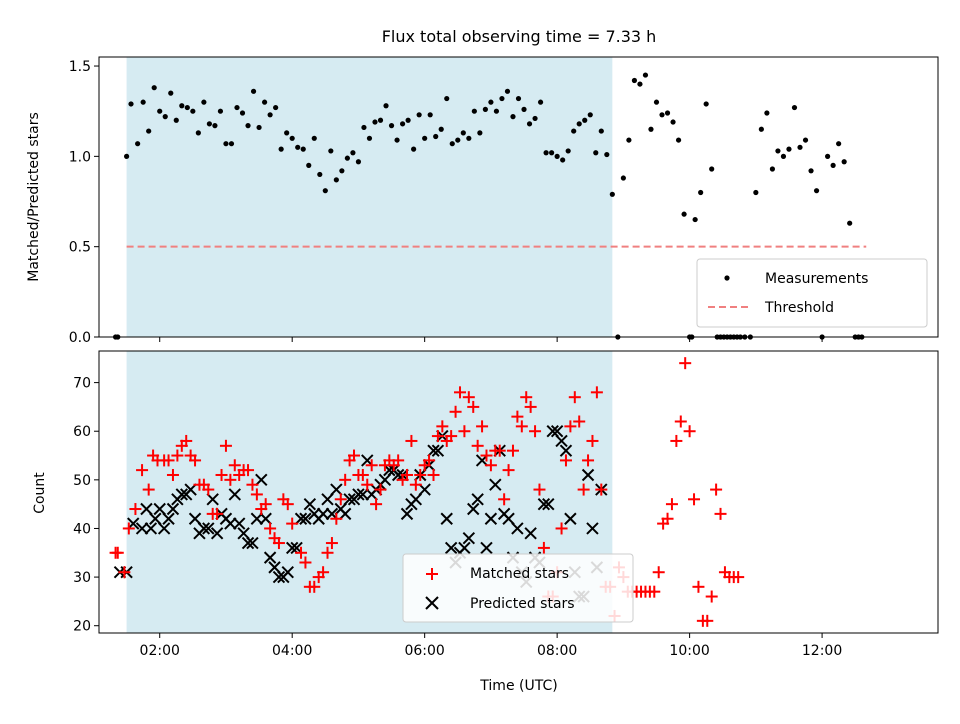 The height and width of the screenshot is (724, 960). What do you see at coordinates (82, 627) in the screenshot?
I see `bottom-y-tick-label: 20` at bounding box center [82, 627].